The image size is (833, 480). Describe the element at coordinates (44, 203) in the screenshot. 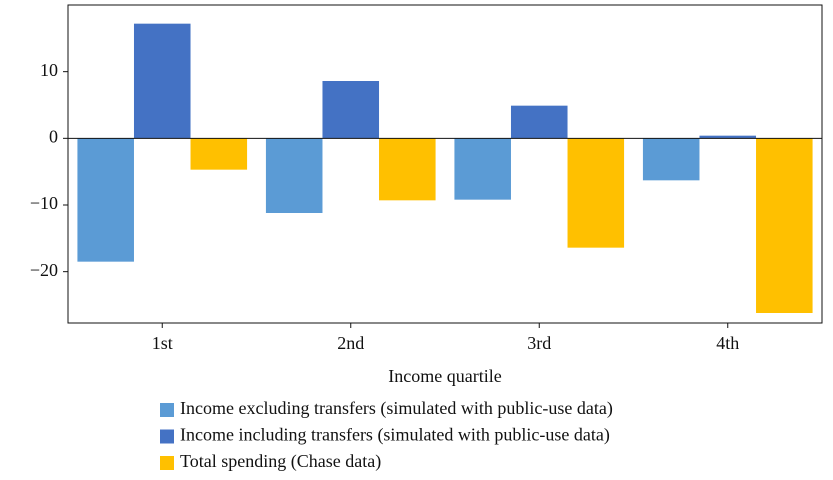

I see `y-tick-label: −10` at that location.